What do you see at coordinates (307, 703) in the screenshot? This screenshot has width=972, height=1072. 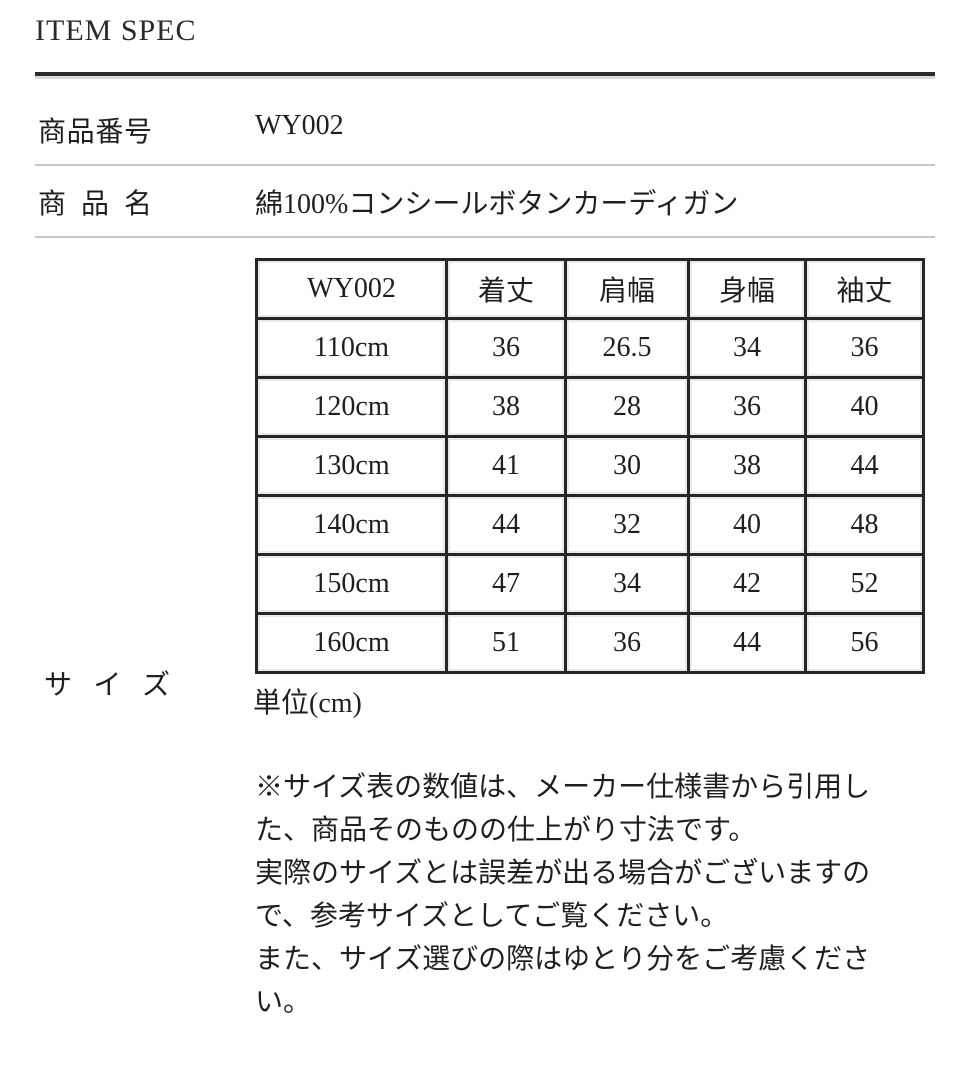 I see `unit-note: 単位(cm)` at bounding box center [307, 703].